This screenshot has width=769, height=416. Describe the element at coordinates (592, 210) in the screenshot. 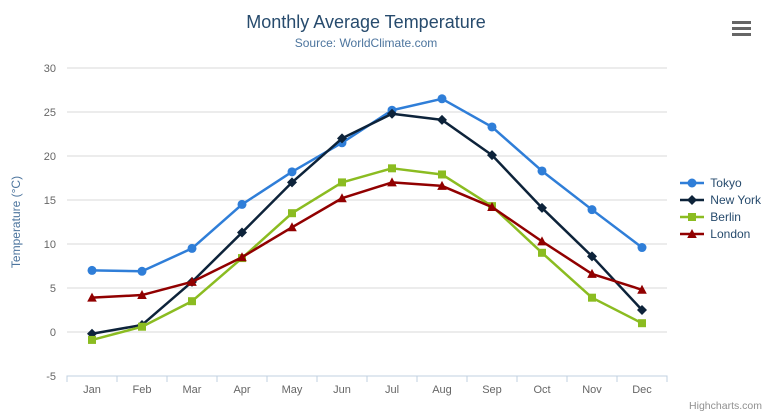

I see `data-point: Tokyo • Nov: 13.9 °C` at that location.